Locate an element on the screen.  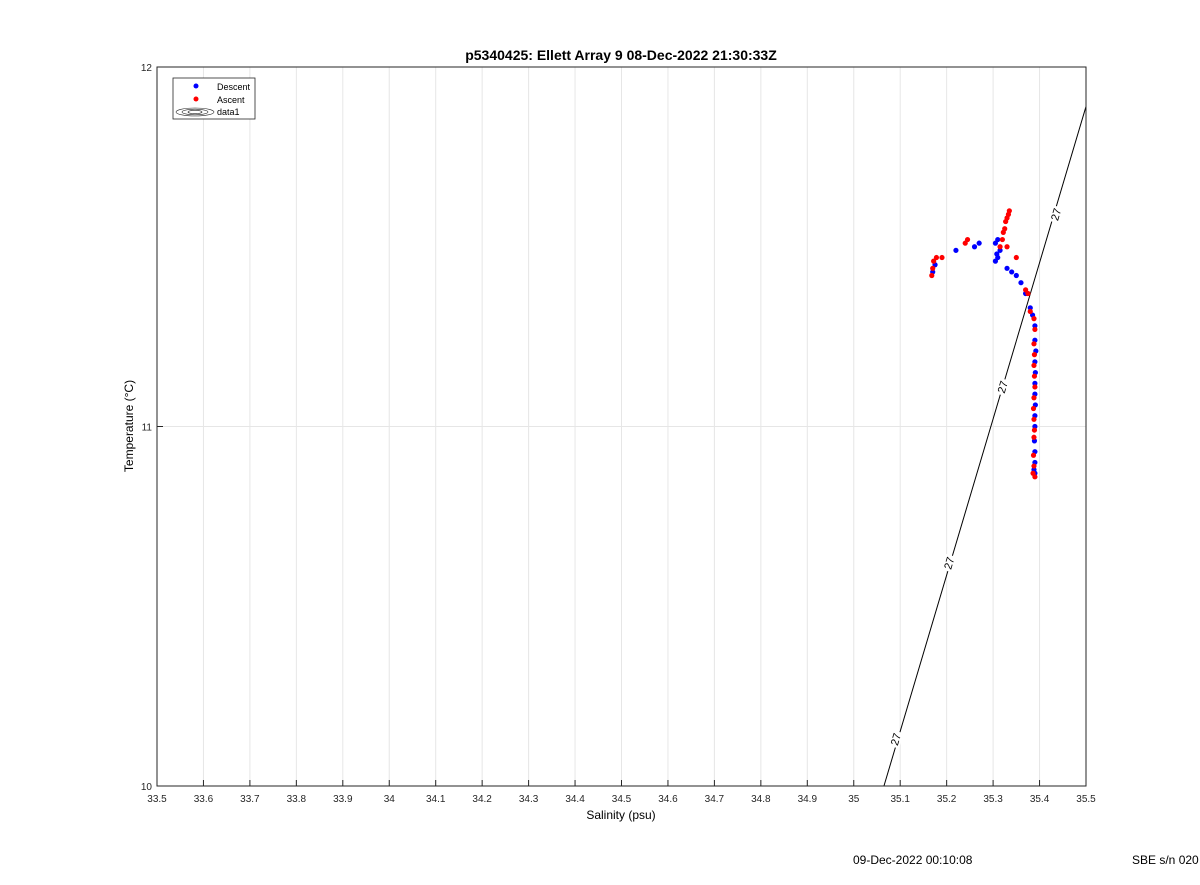
x-tick-label: 34.5 is located at coordinates (622, 799).